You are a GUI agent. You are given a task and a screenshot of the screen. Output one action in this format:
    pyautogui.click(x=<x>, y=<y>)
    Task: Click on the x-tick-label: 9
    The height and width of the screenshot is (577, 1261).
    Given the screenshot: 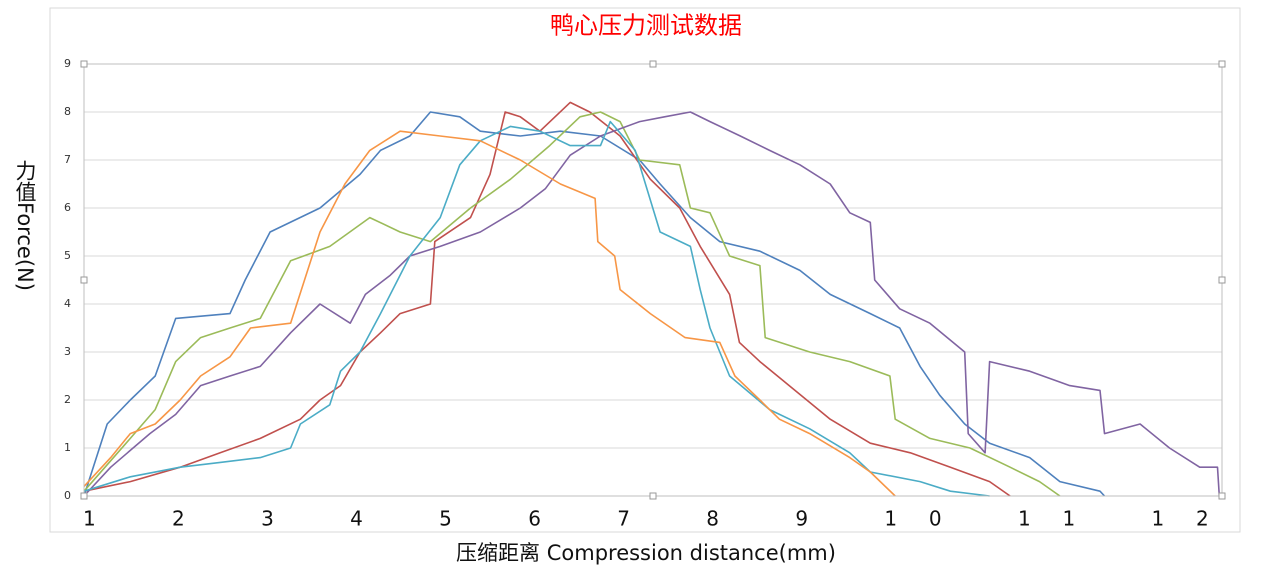 What is the action you would take?
    pyautogui.click(x=801, y=519)
    